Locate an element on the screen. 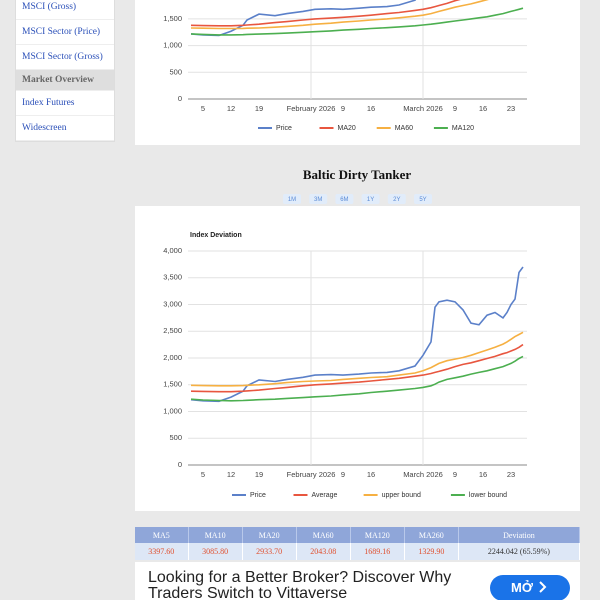  chevron is located at coordinates (543, 587).